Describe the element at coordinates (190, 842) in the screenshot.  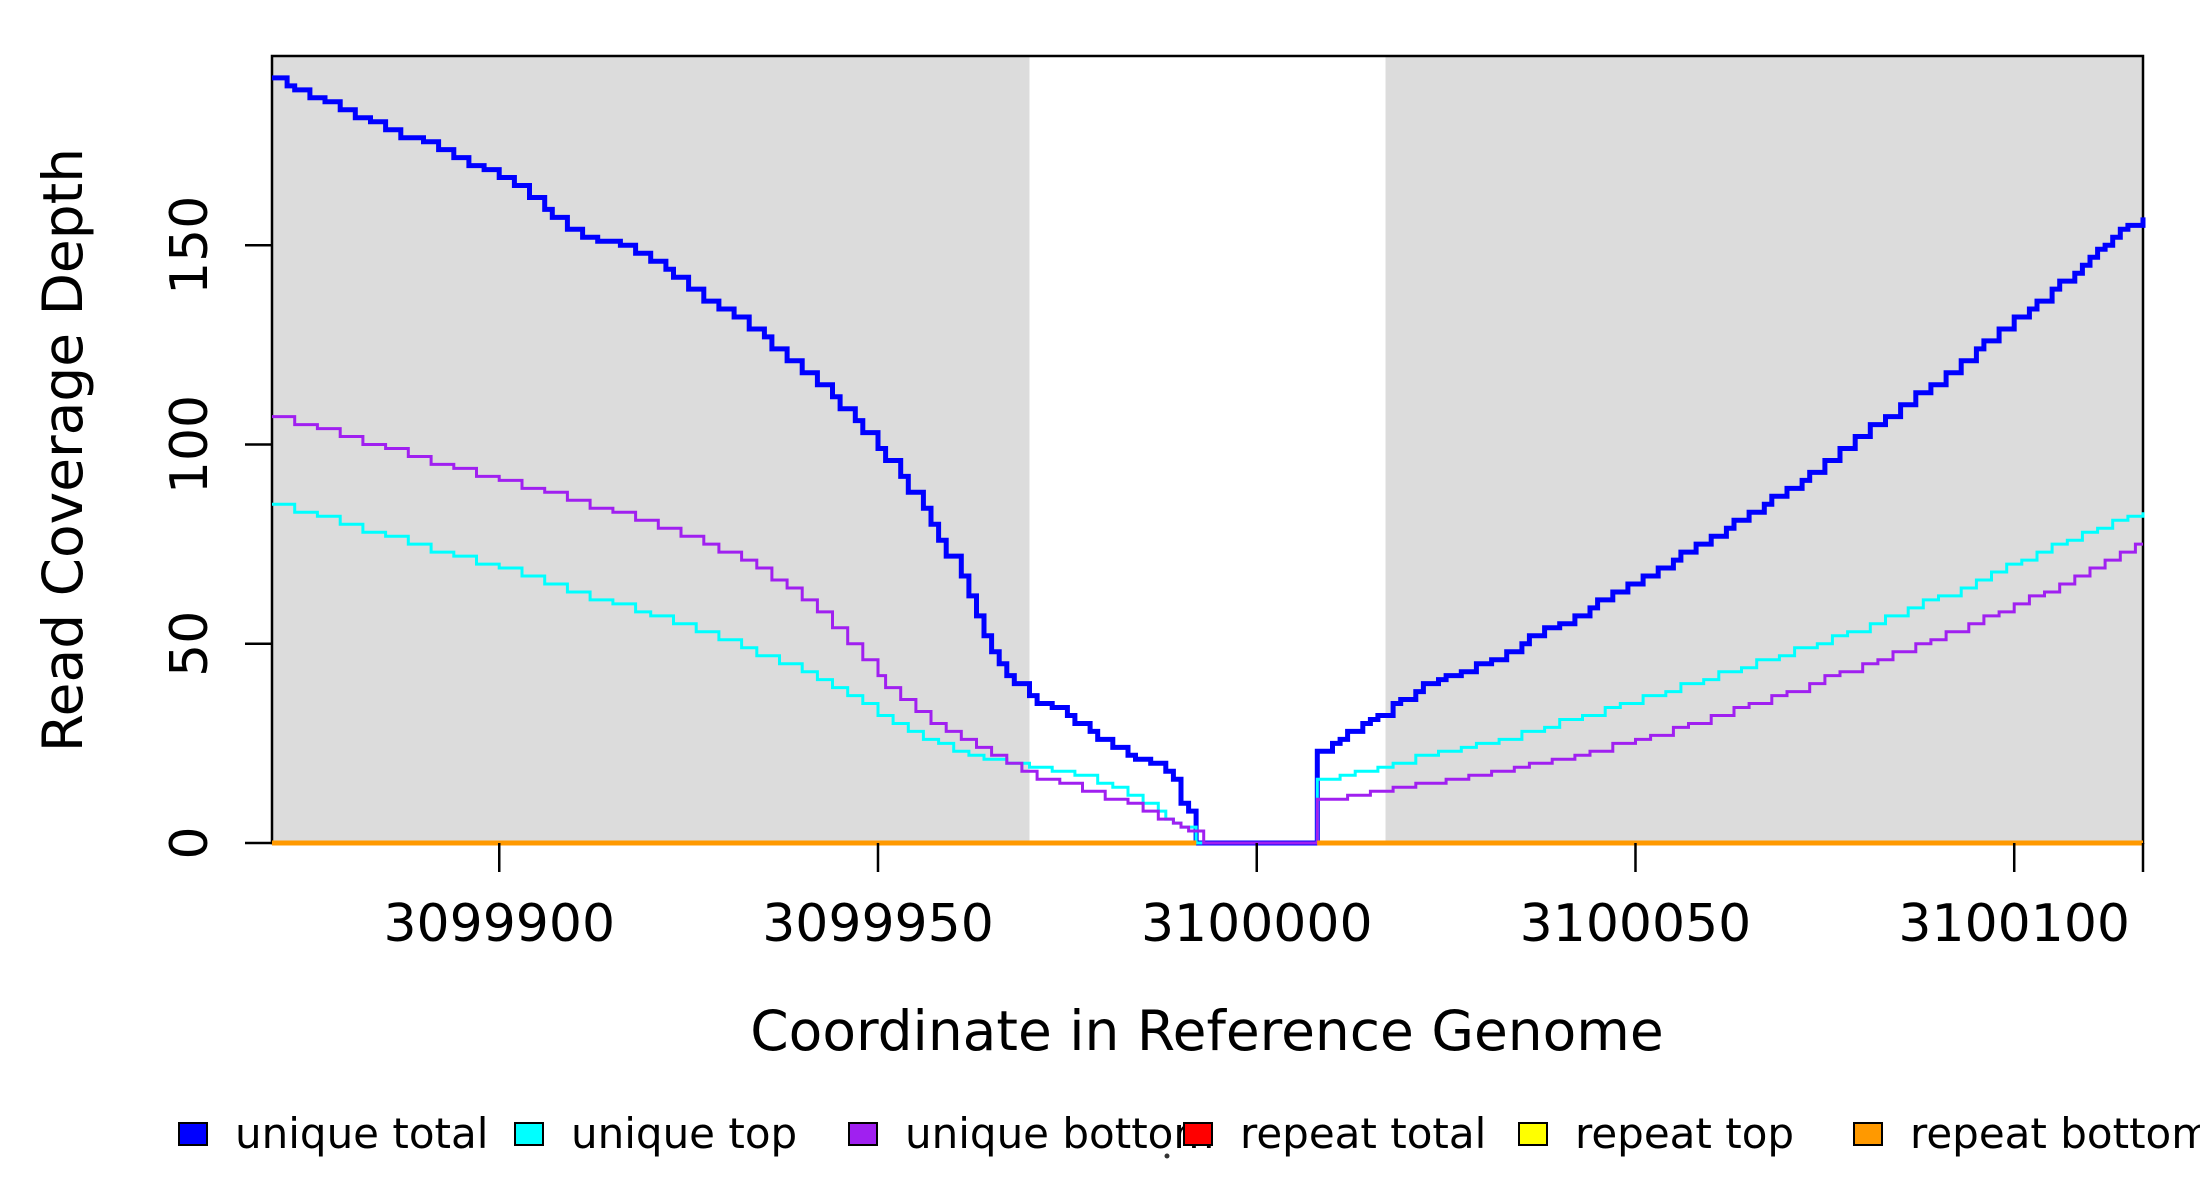
I see `y-tick-label: 0` at that location.